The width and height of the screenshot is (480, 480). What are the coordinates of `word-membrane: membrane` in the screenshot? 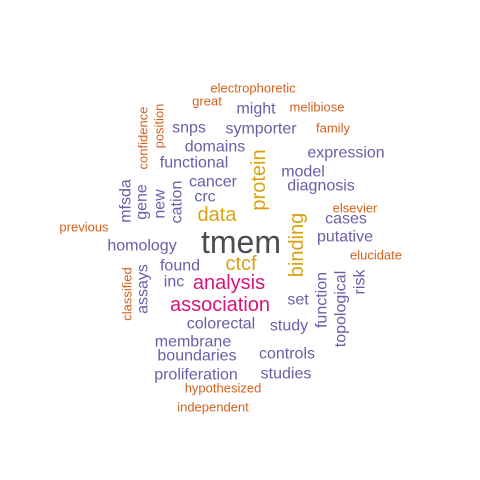 It's located at (193, 342).